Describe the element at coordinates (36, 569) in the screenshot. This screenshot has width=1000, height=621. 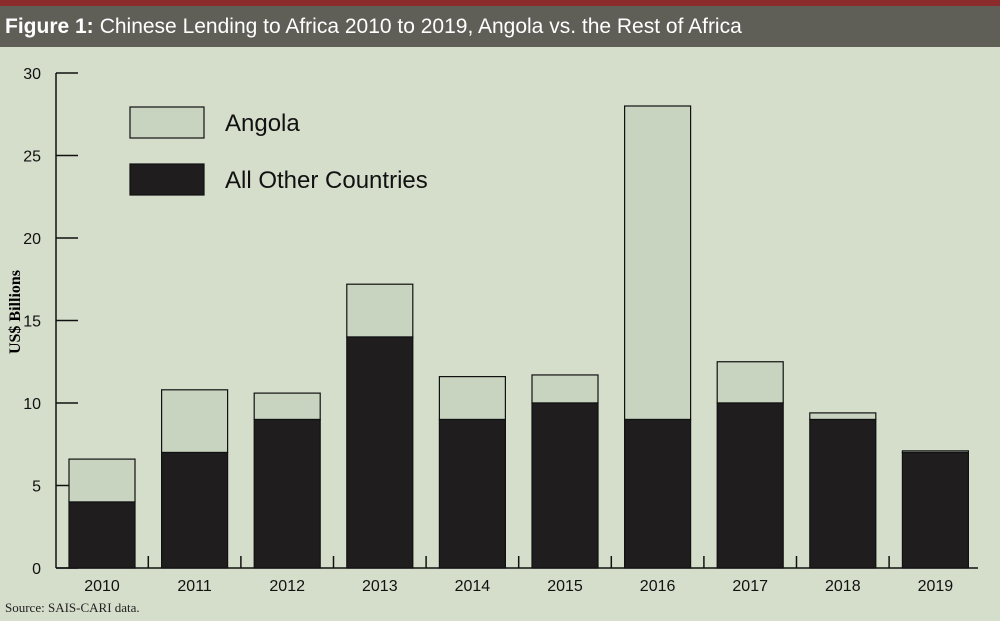
I see `y-tick-label: 0` at that location.